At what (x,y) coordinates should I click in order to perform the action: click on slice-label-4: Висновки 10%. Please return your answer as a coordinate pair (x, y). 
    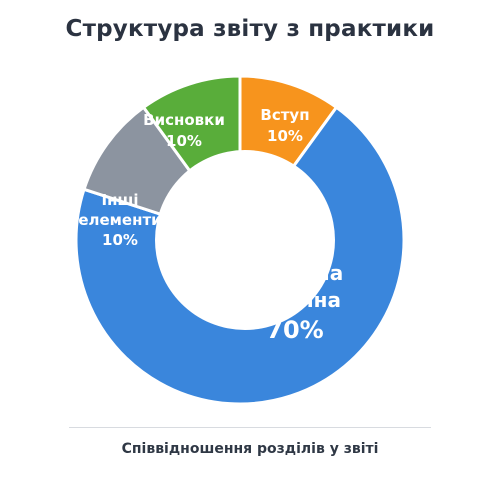
    Looking at the image, I should click on (184, 130).